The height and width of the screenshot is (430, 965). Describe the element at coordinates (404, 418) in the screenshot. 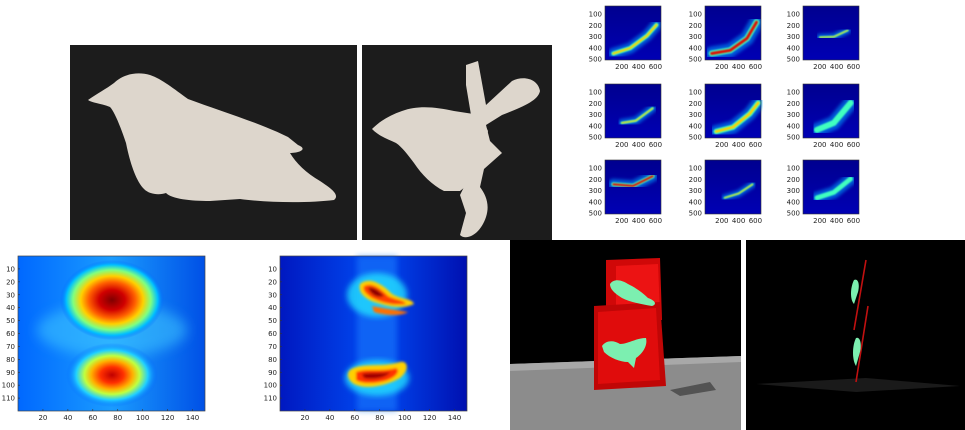

I see `heatmap-x-tick: 100` at that location.